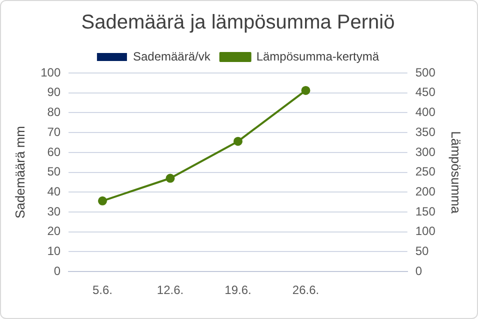 This screenshot has width=478, height=319. Describe the element at coordinates (54, 171) in the screenshot. I see `y-tick-label: 50` at that location.